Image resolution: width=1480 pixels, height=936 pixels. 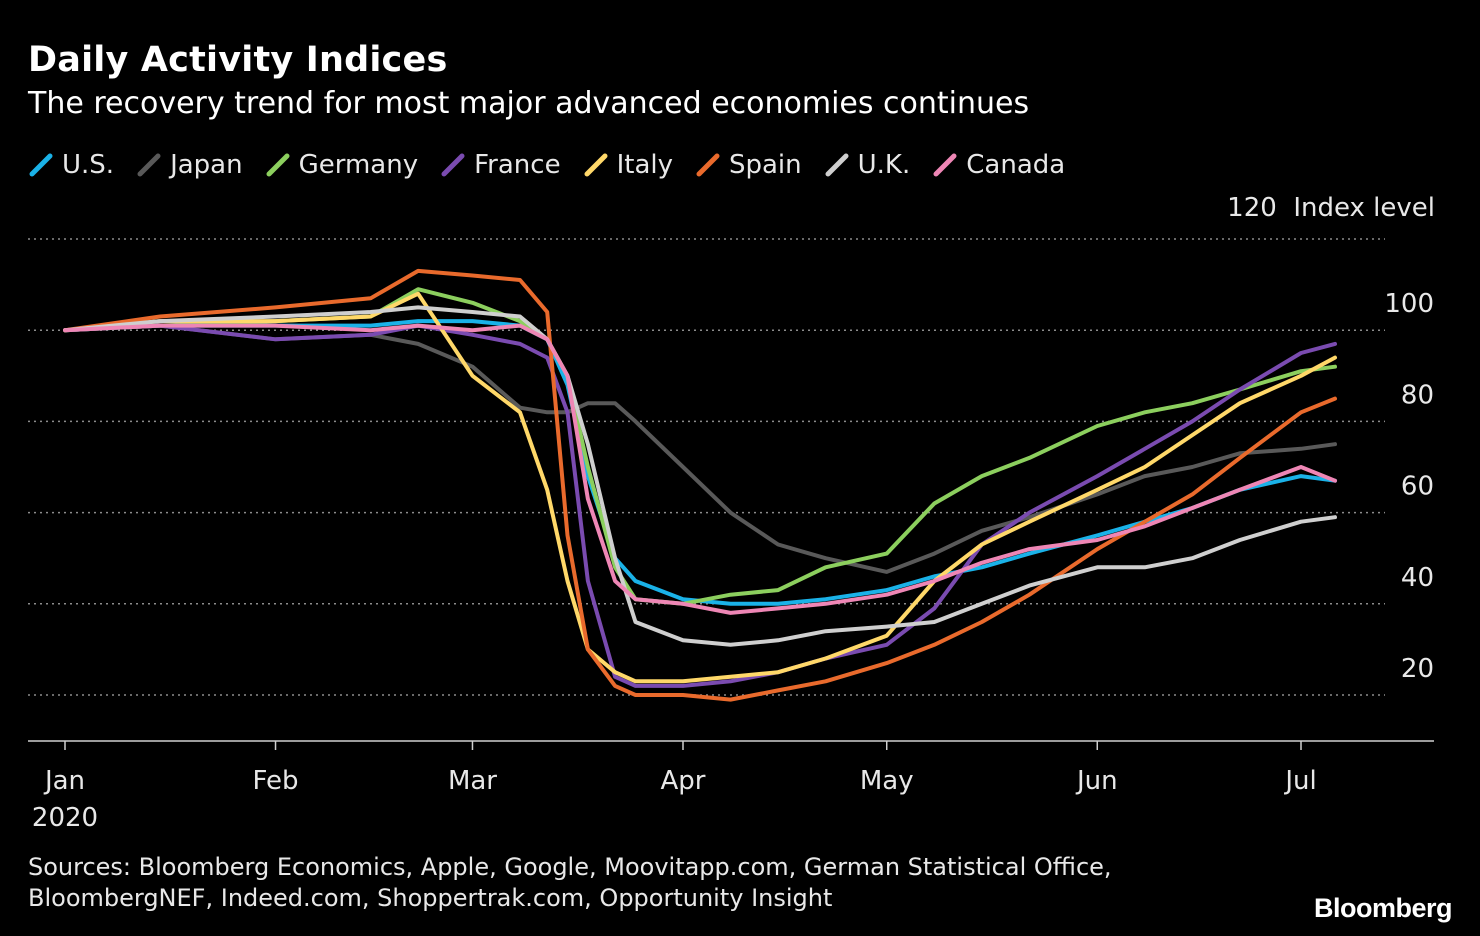 I want to click on legend-item: France, so click(x=500, y=165).